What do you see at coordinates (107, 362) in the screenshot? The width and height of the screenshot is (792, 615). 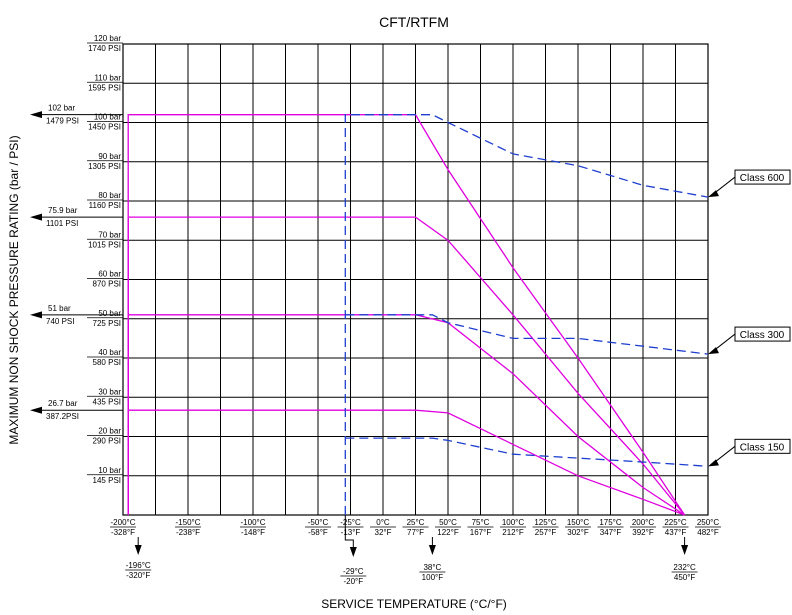 I see `y-tick-psi-label: 580 PSI` at bounding box center [107, 362].